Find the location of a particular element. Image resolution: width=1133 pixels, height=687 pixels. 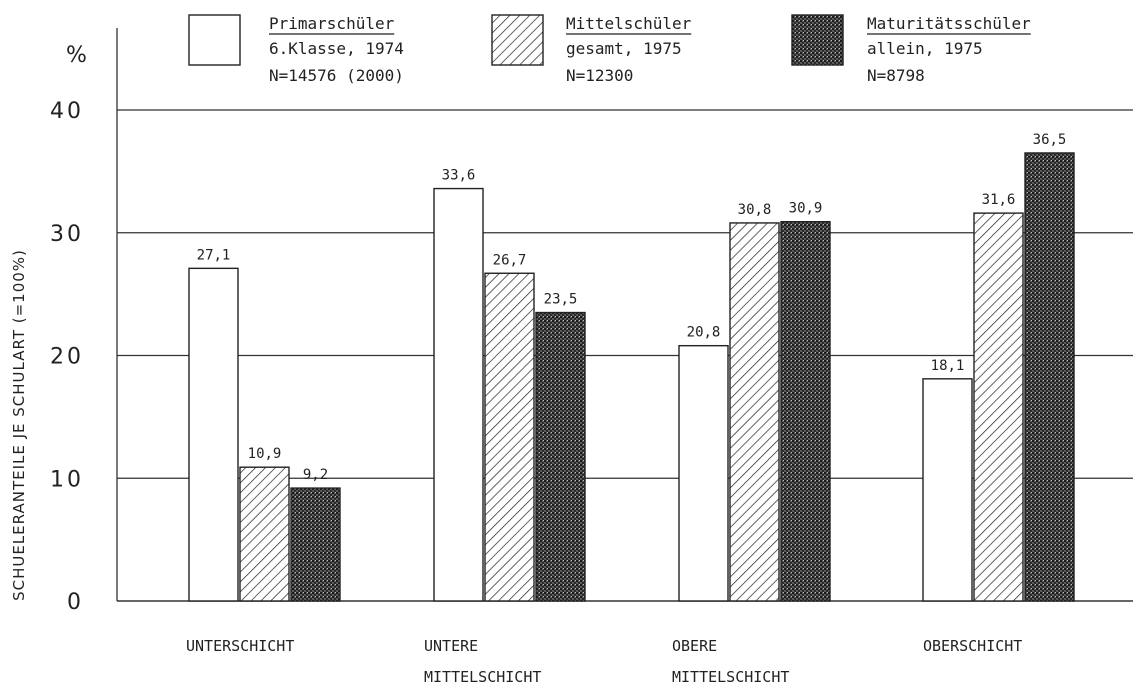

legend-series-detail: allein, 1975 is located at coordinates (925, 48).